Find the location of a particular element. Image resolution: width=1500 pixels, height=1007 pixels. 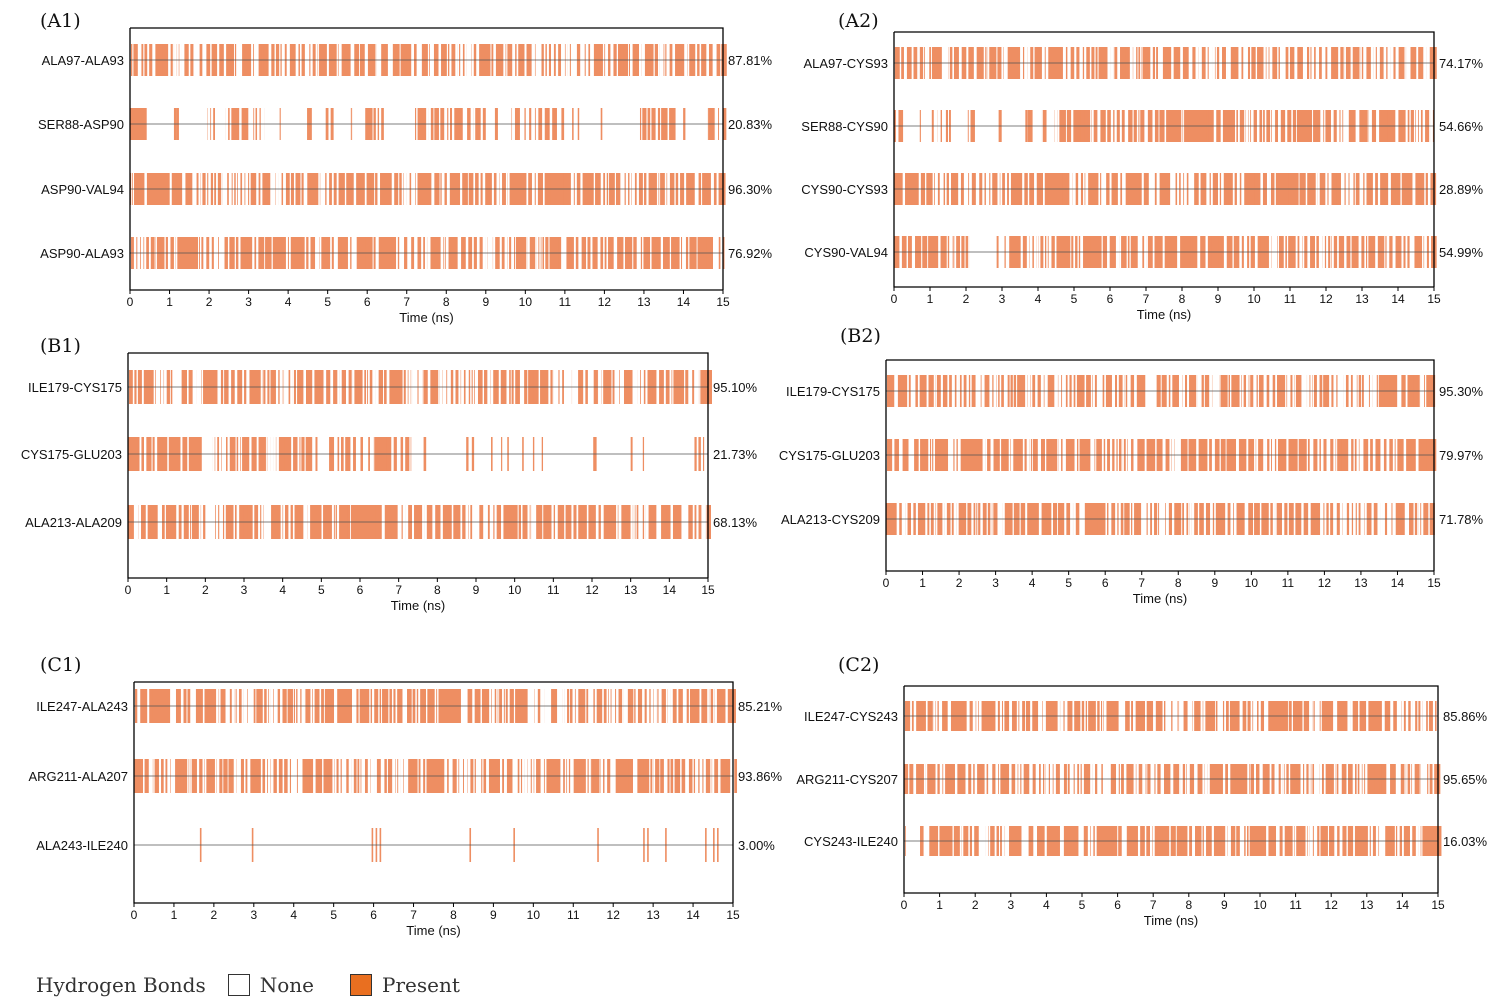

x-tick-label: 12 is located at coordinates (605, 302).